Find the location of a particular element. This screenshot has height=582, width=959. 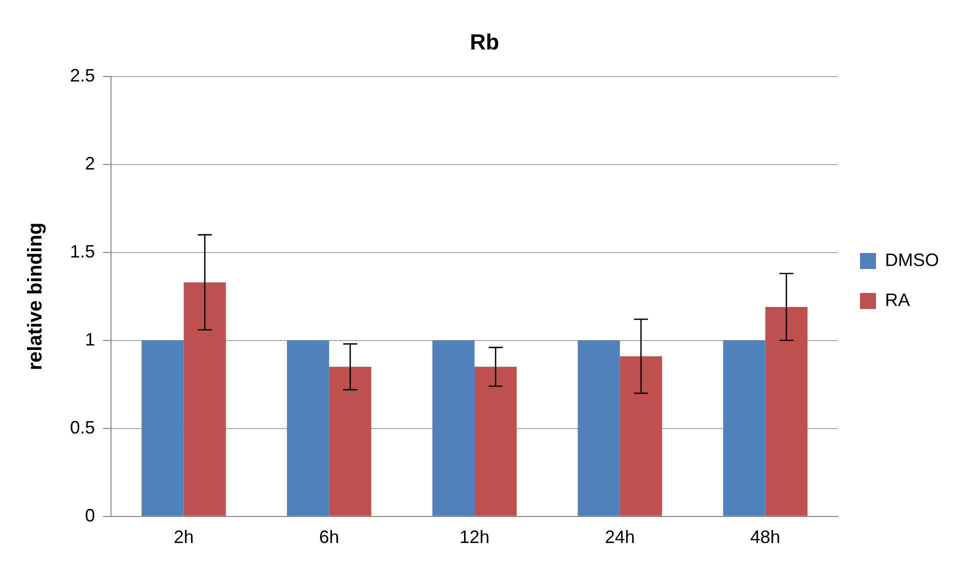

legend-label: DMSO is located at coordinates (912, 260).